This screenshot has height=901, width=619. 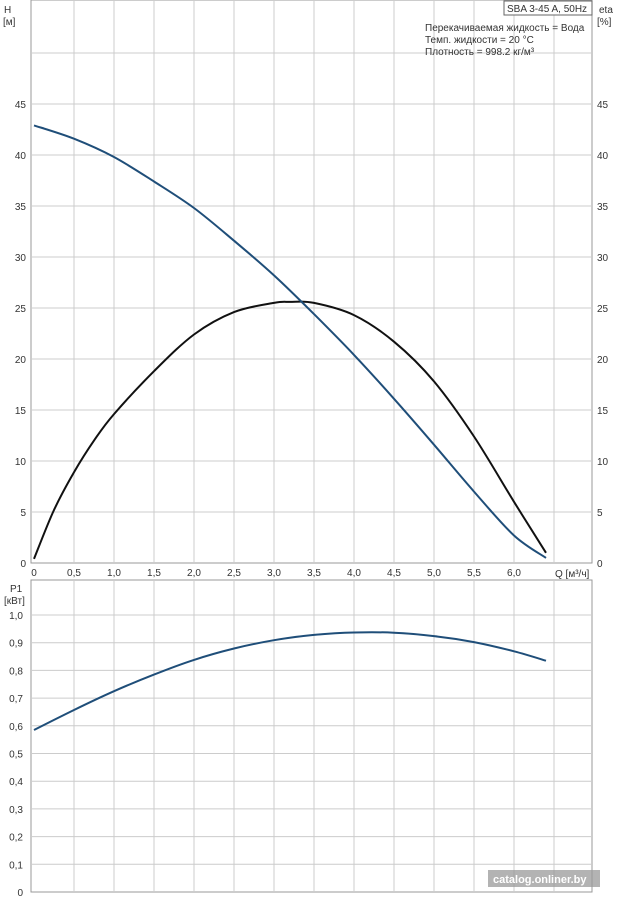 I want to click on power-tick-label: 0,2, so click(x=16, y=838).